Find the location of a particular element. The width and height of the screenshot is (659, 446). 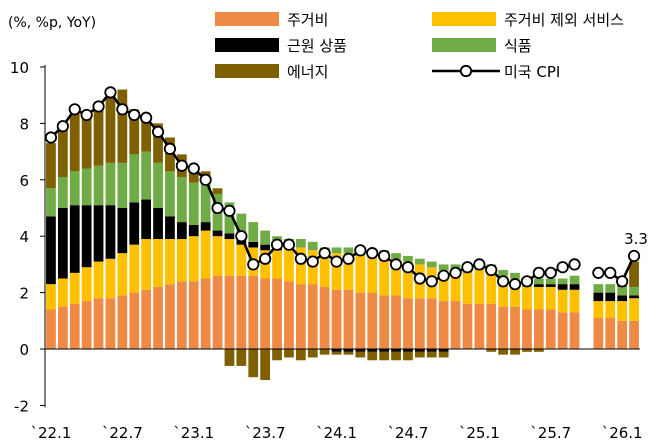

legend-label: 주거비 제외 서비스 is located at coordinates (564, 20).